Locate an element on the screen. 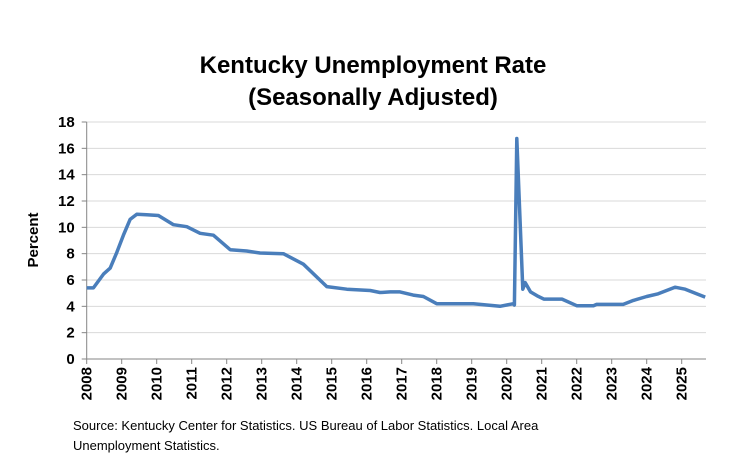  x-tick-label: 2021 is located at coordinates (542, 383).